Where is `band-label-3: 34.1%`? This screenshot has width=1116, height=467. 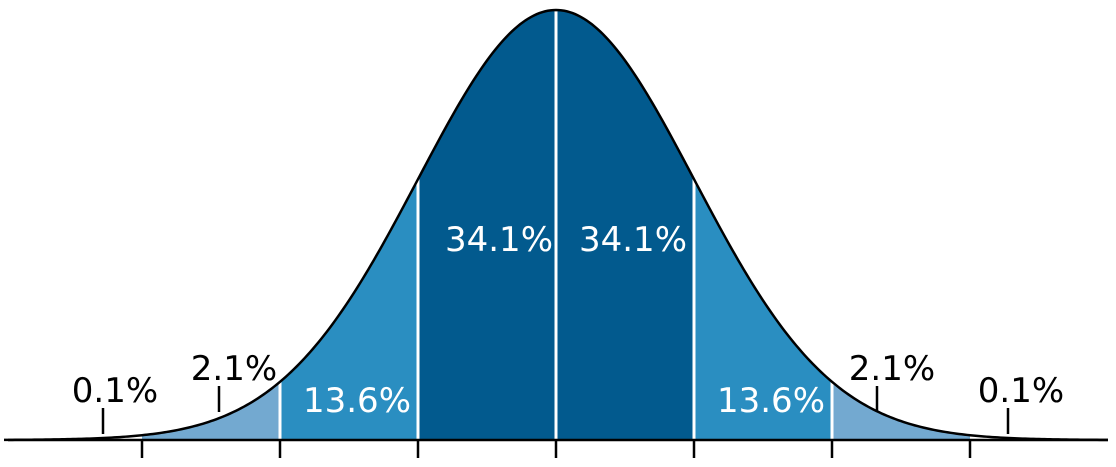
band-label-3: 34.1% is located at coordinates (633, 240).